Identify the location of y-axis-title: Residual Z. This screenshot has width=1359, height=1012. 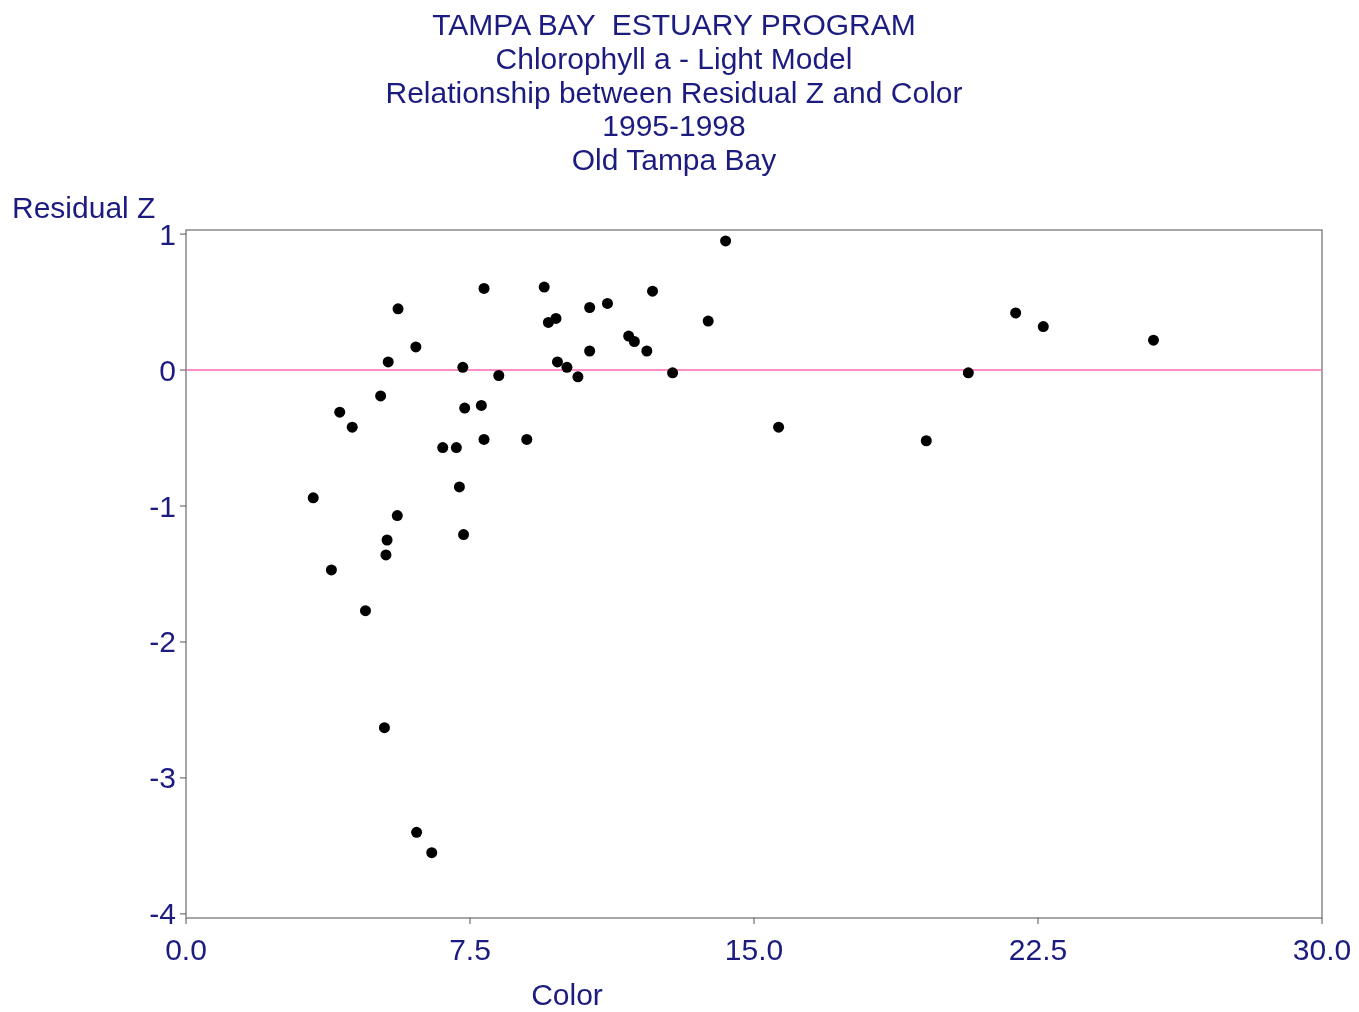
(84, 207).